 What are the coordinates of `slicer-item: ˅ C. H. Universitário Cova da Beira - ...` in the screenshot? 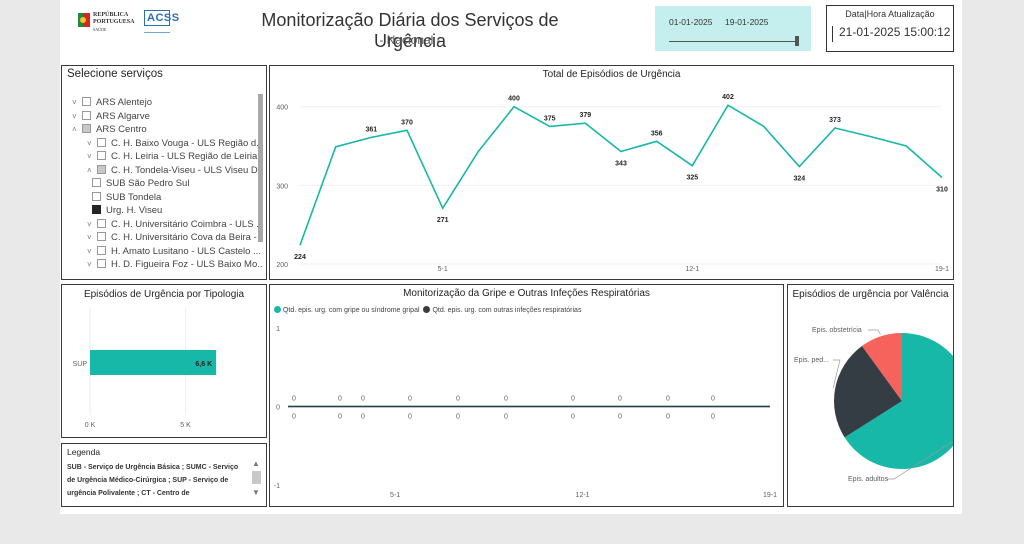 It's located at (167, 238).